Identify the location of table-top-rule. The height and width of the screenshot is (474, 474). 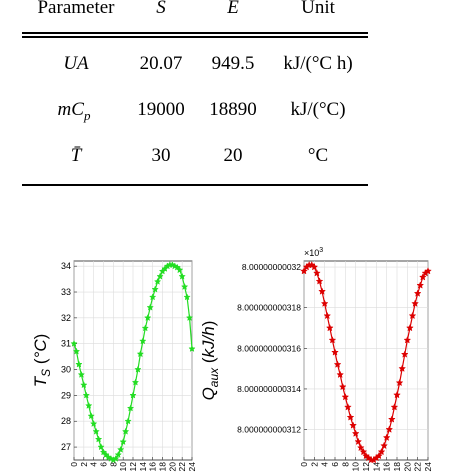
(195, 33).